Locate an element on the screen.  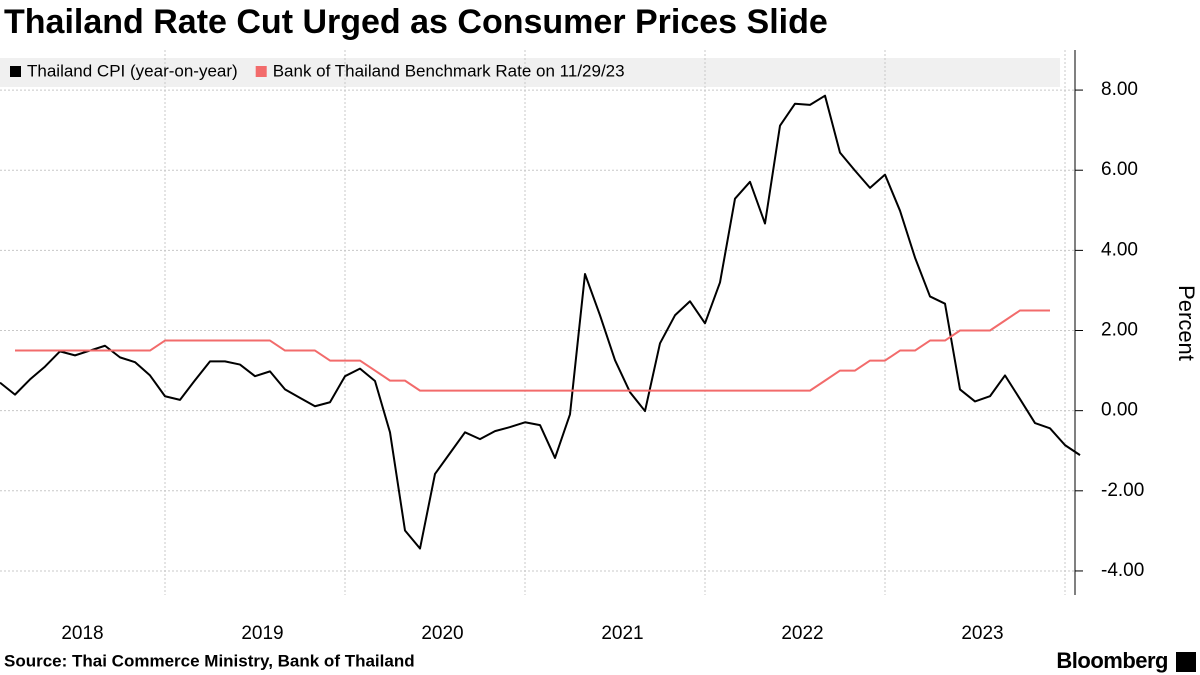
y-tick-label: -4.00 is located at coordinates (1122, 570).